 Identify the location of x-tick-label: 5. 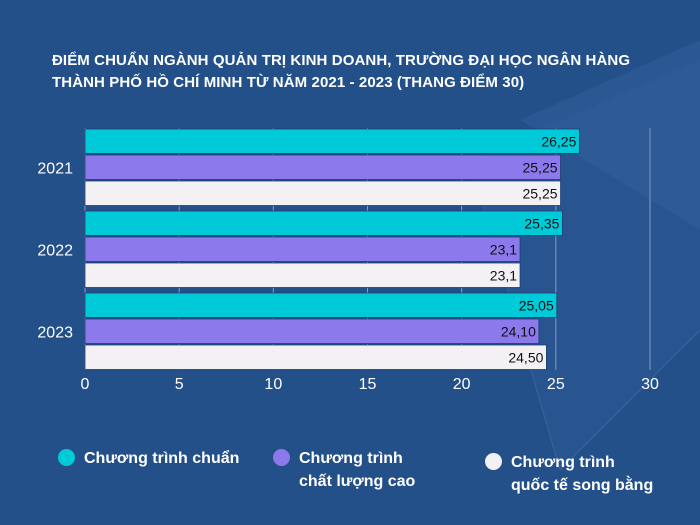
(179, 384).